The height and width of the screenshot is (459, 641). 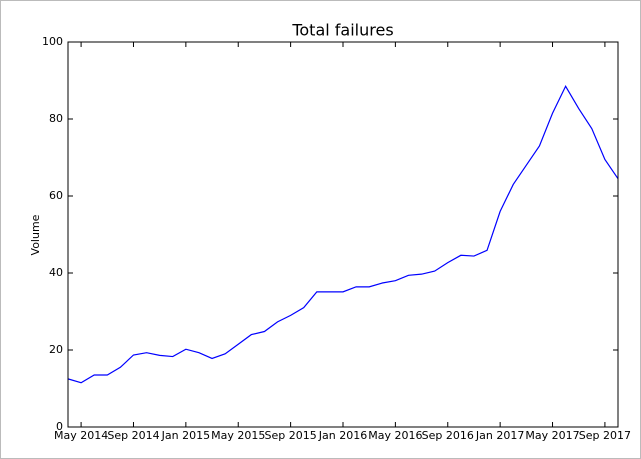 I want to click on y-tick-label: 60, so click(x=56, y=195).